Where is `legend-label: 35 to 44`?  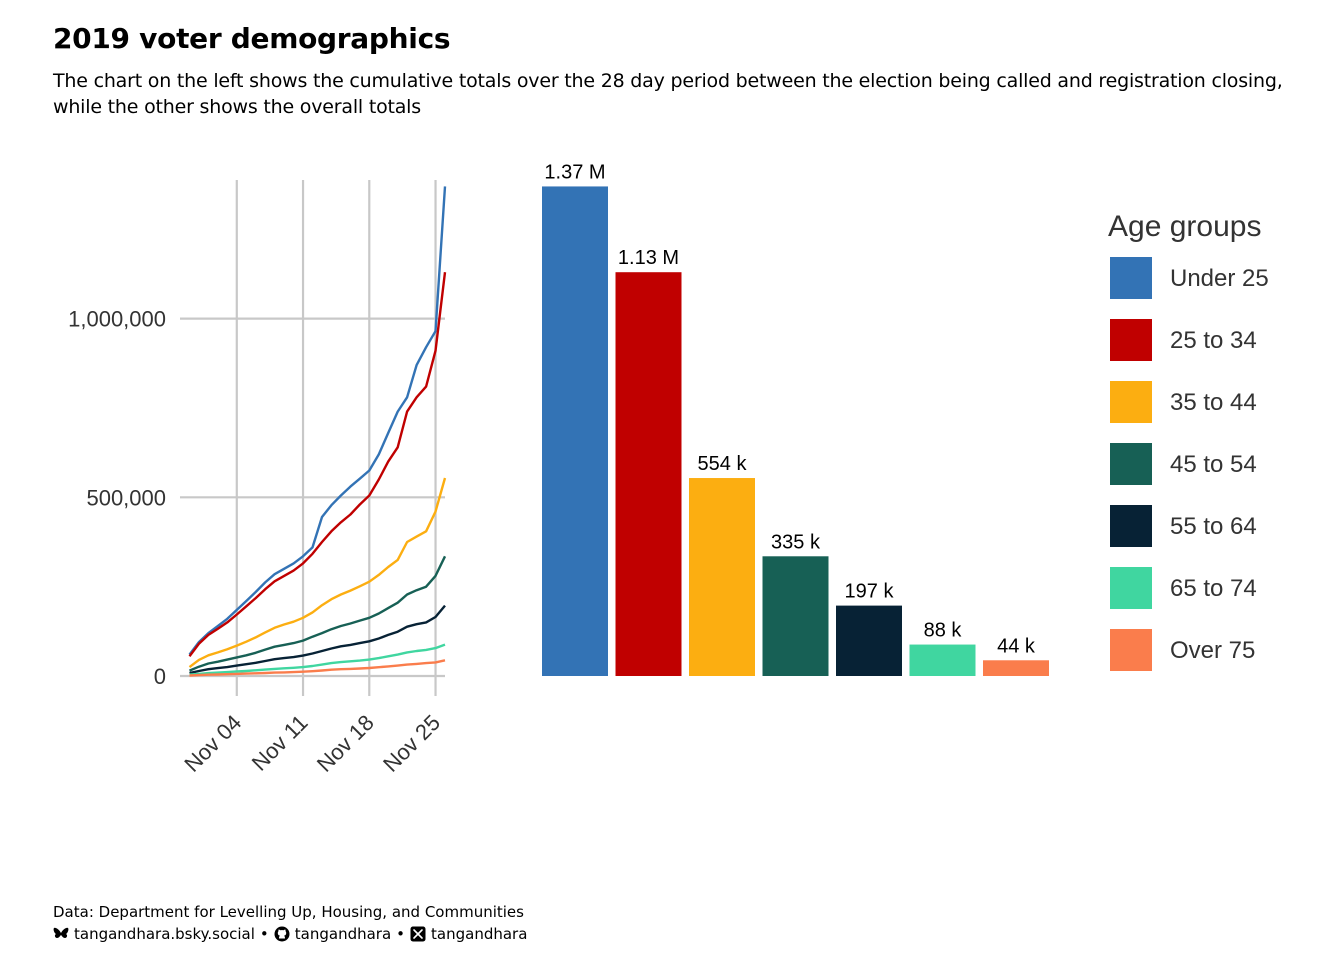 legend-label: 35 to 44 is located at coordinates (1213, 402).